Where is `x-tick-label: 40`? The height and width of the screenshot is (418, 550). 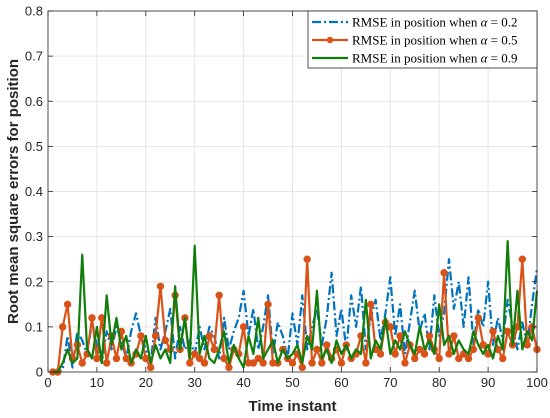
x-tick-label: 40 is located at coordinates (243, 382).